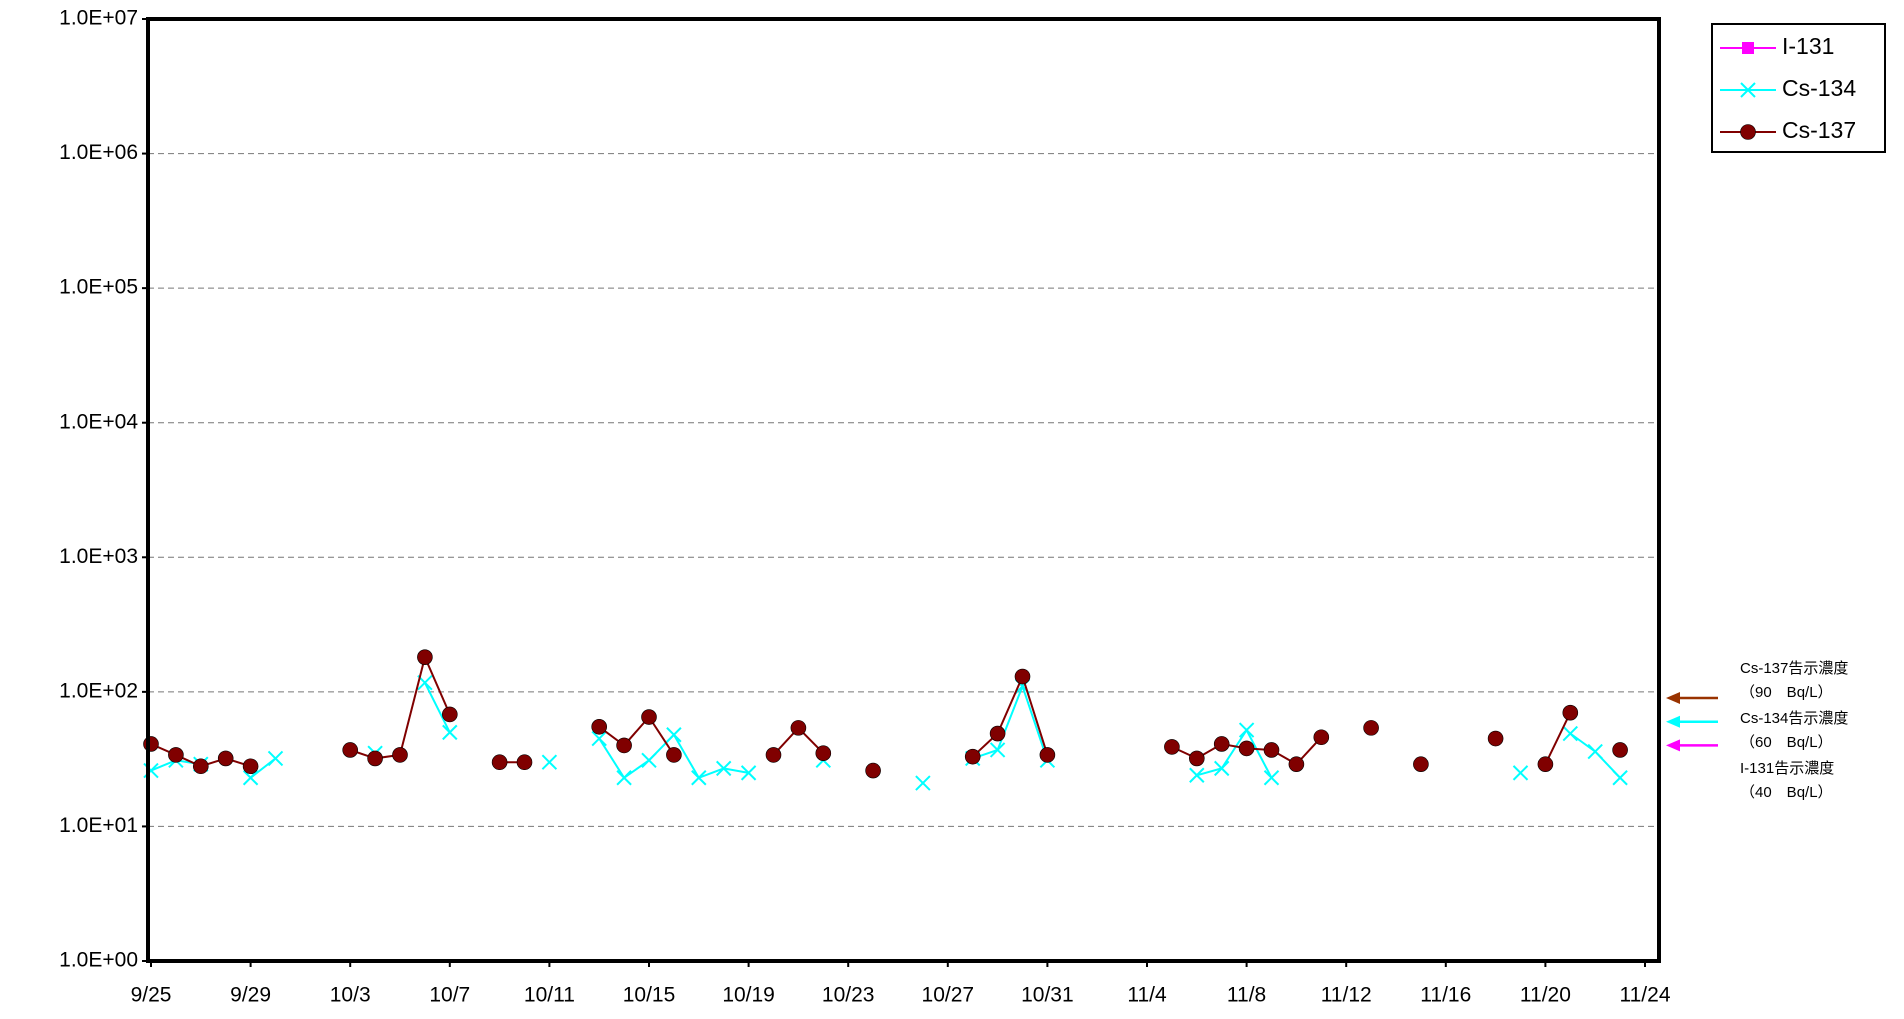 This screenshot has height=1019, width=1904. Describe the element at coordinates (1786, 742) in the screenshot. I see `limit-sublabel: （60 Bq/L）` at that location.